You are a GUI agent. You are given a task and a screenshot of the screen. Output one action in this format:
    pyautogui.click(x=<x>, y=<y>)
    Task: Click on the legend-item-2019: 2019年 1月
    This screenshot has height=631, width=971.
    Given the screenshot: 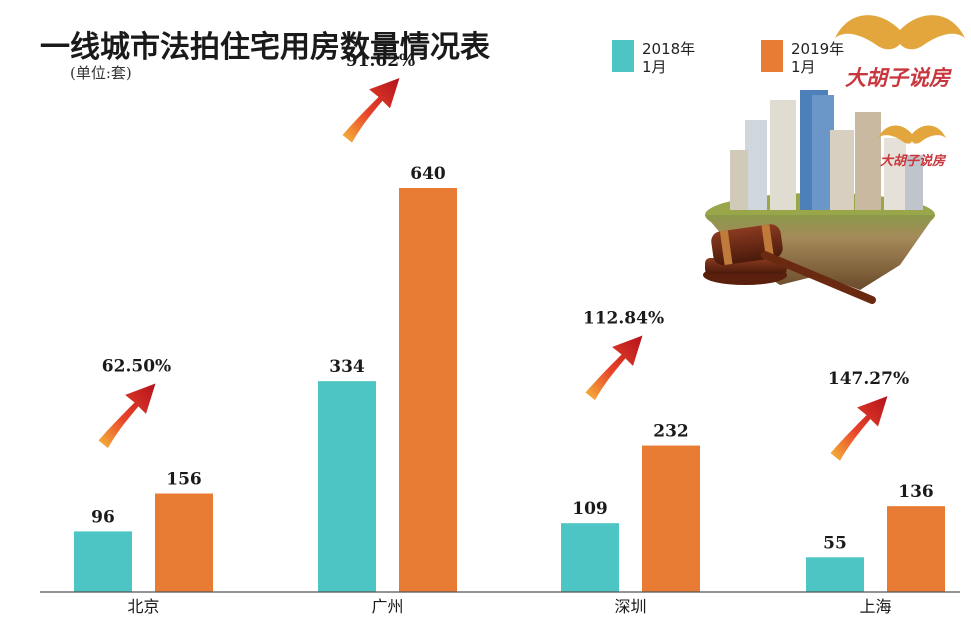 What is the action you would take?
    pyautogui.click(x=811, y=58)
    